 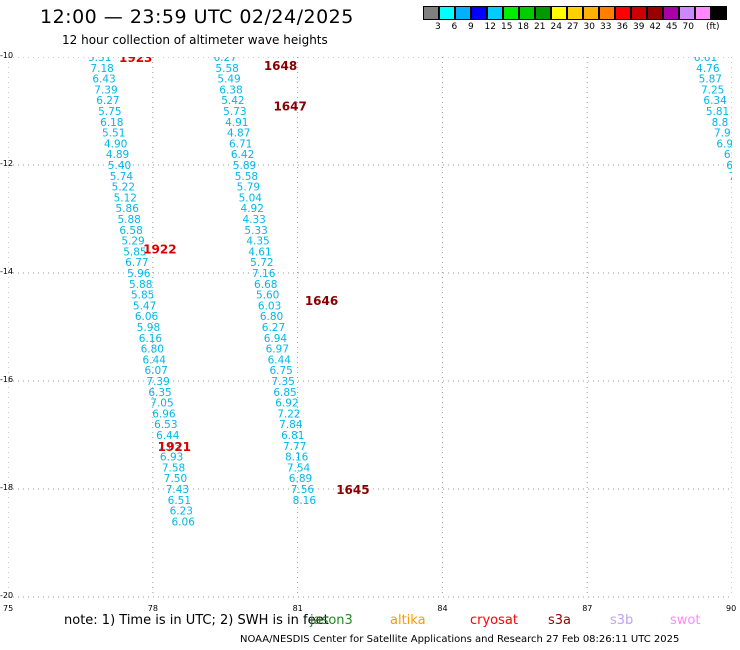 I want to click on lat-tick-label: -14, so click(x=7, y=271).